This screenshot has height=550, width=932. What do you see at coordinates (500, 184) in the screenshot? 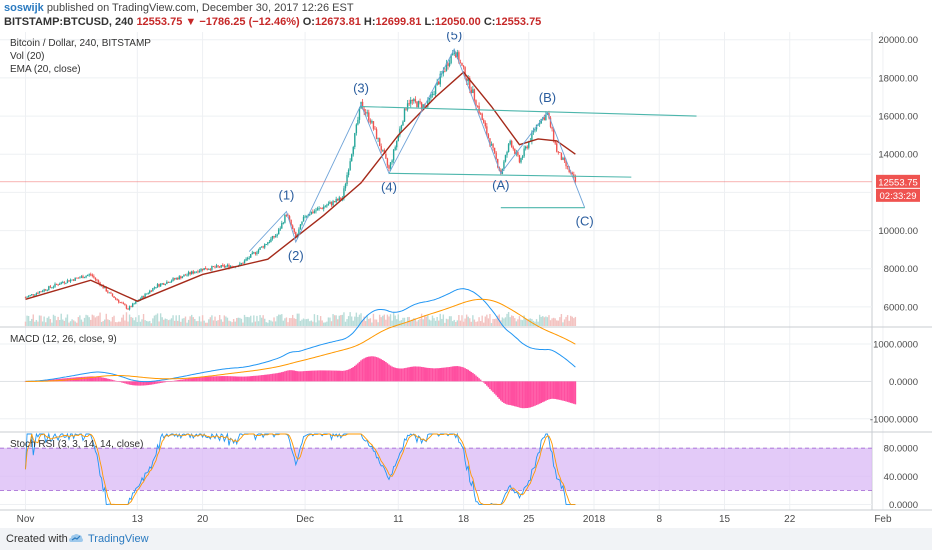
I see `wave-label: (A)` at bounding box center [500, 184].